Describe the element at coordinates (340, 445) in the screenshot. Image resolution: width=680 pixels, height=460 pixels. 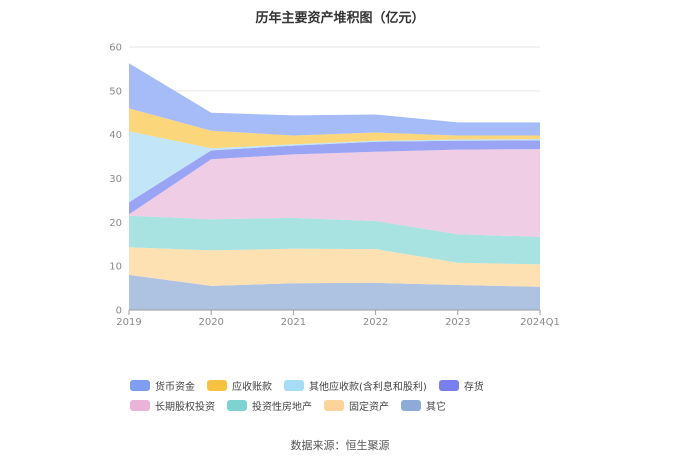
I see `data-source: 数据来源：恒生聚源` at that location.